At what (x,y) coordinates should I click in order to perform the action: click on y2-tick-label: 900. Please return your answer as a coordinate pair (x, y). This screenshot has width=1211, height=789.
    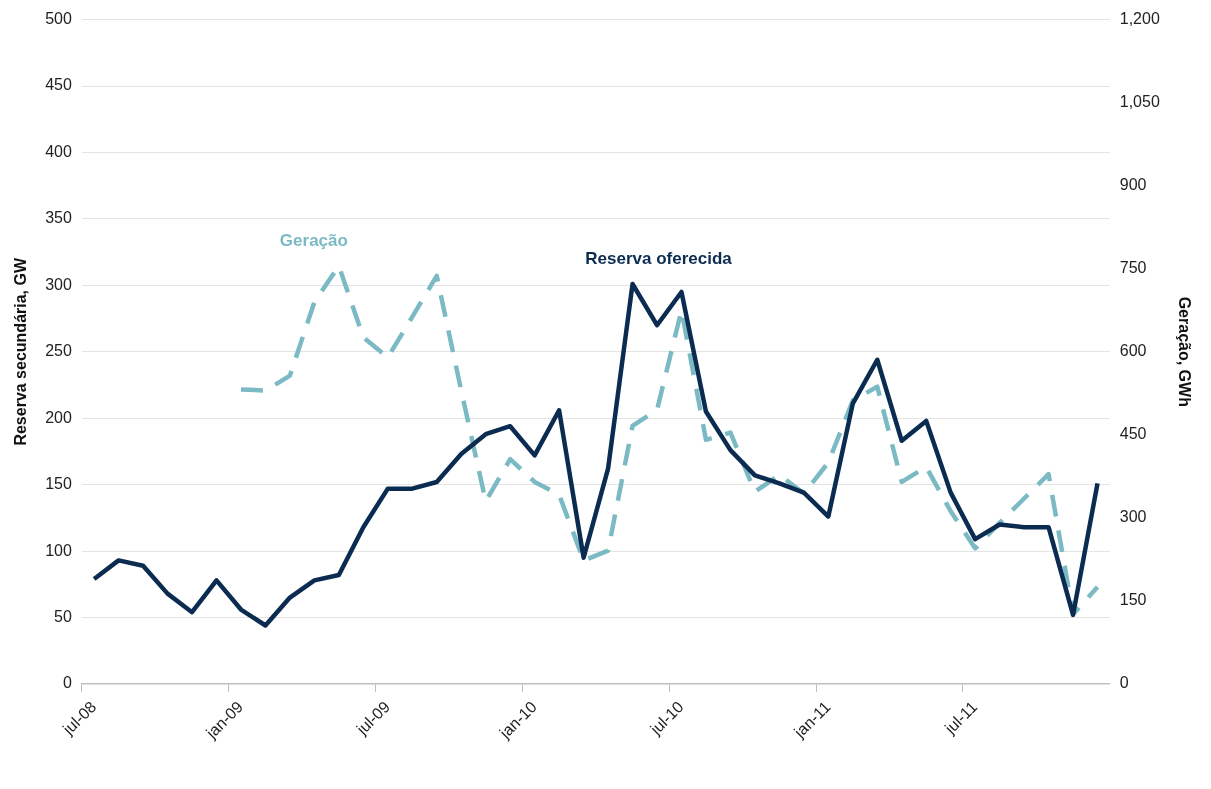
    Looking at the image, I should click on (1133, 185).